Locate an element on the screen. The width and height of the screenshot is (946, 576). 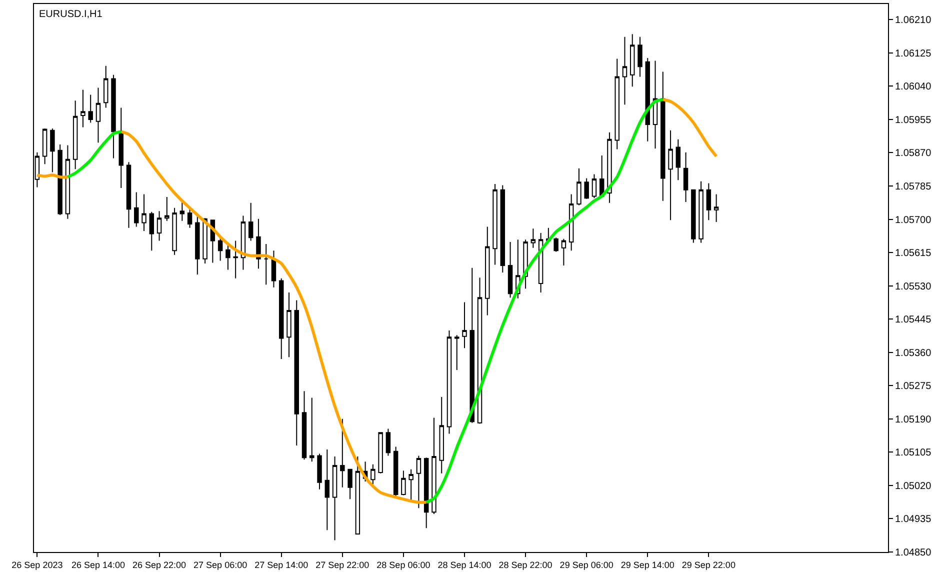
y-tick-label: 1.05785 is located at coordinates (913, 187).